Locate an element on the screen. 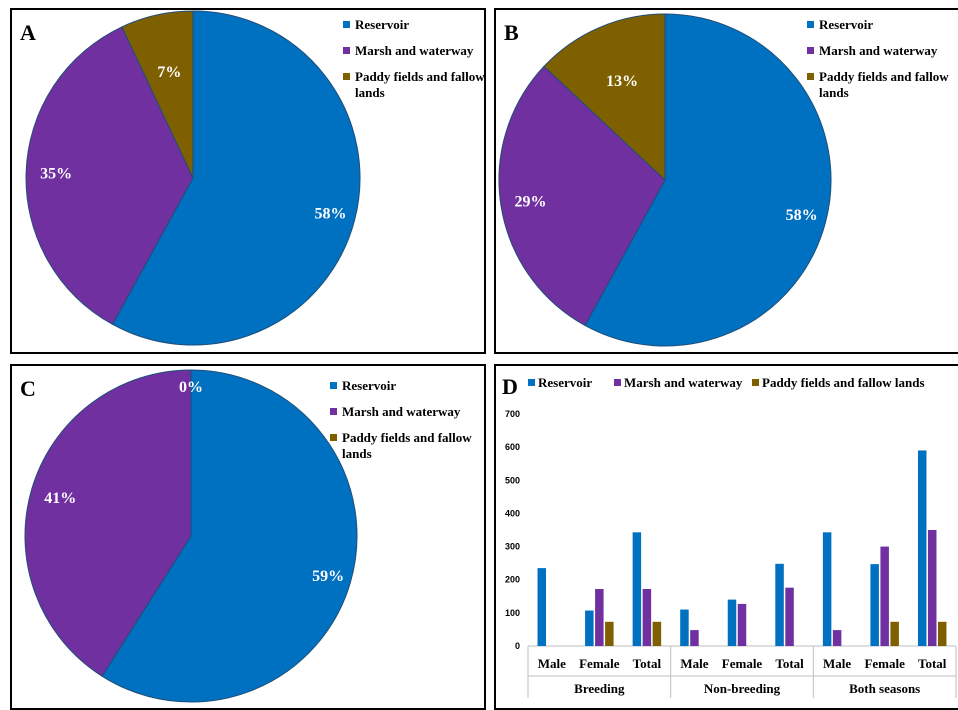  y-tick-label: 300 is located at coordinates (512, 547).